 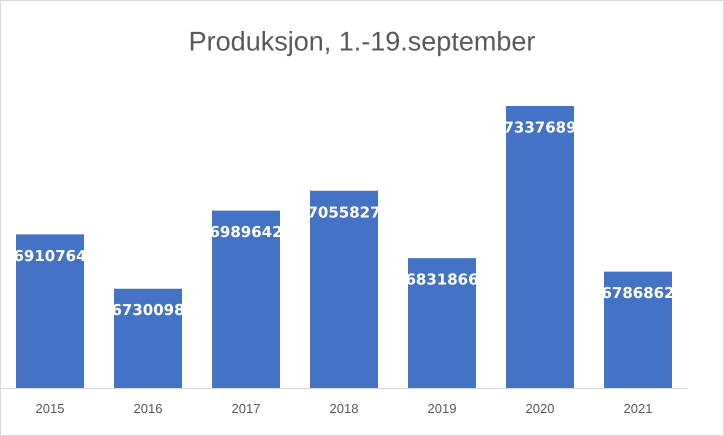 What do you see at coordinates (540, 408) in the screenshot?
I see `x-tick-label: 2020` at bounding box center [540, 408].